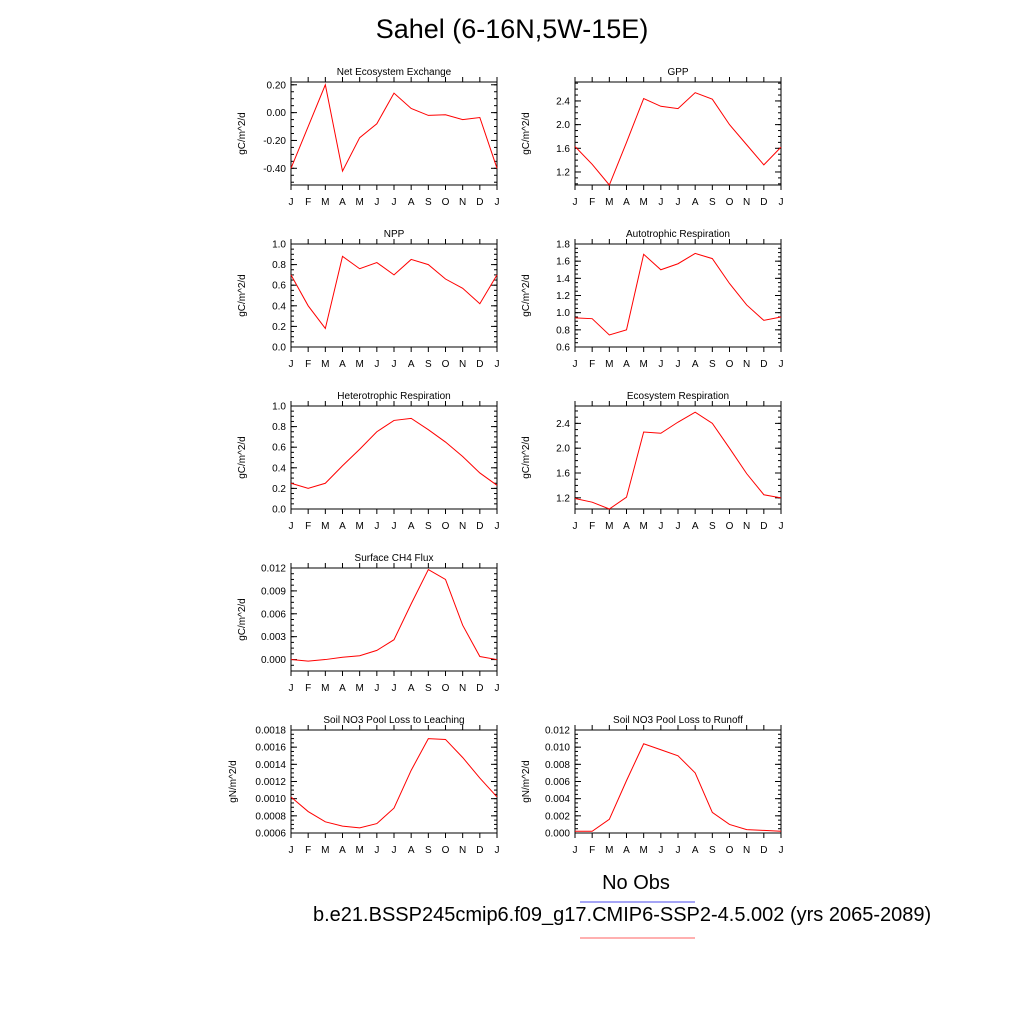 The width and height of the screenshot is (1024, 1024). I want to click on y-tick-label: 0.009, so click(273, 591).